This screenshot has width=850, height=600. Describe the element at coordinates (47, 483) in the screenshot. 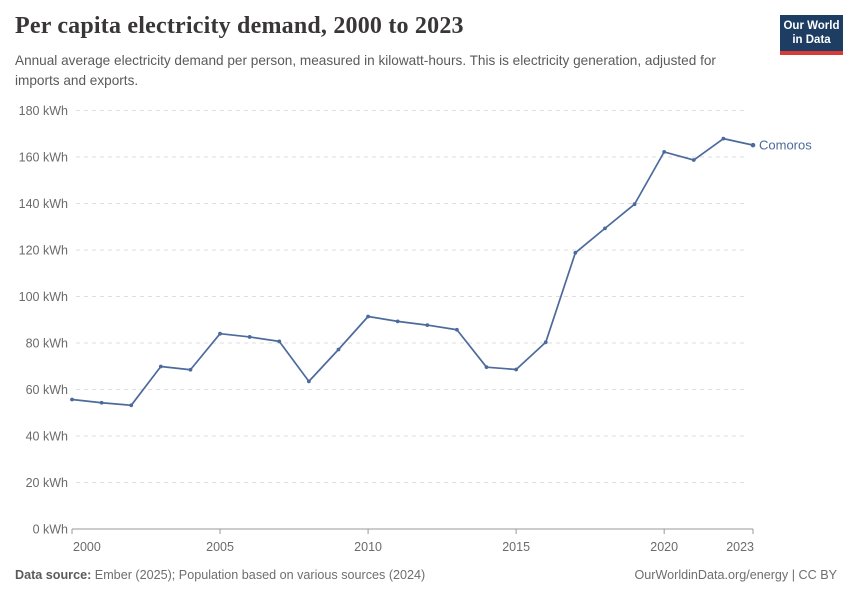

I see `y-tick-label: 20 kWh` at that location.